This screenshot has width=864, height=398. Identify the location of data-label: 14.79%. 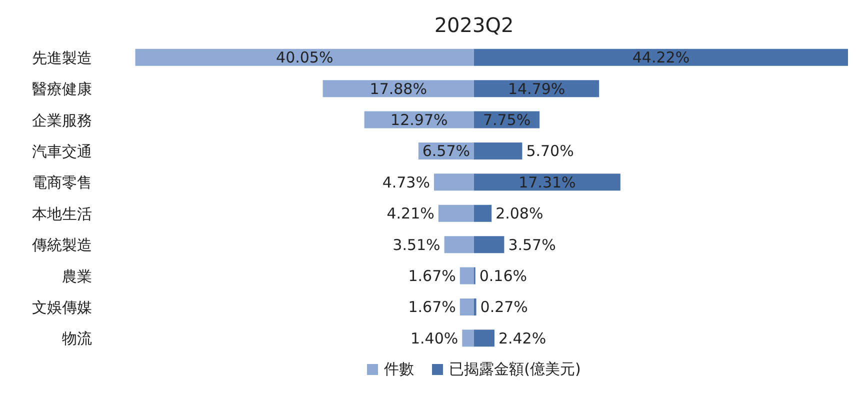
(537, 89).